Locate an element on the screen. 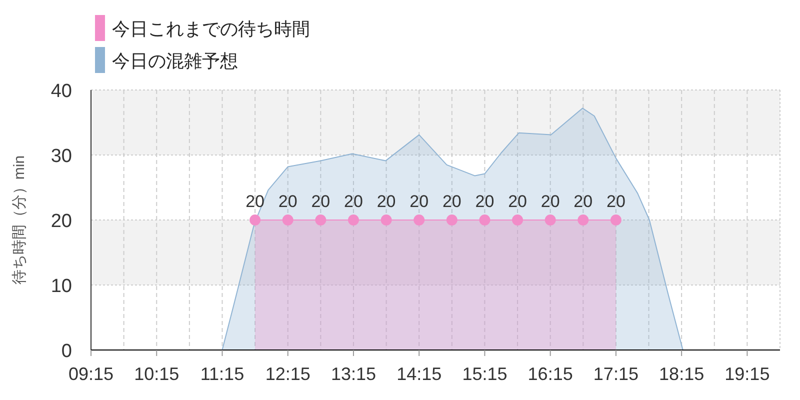 Image resolution: width=800 pixels, height=400 pixels. y-tick-label: 20 is located at coordinates (61, 221).